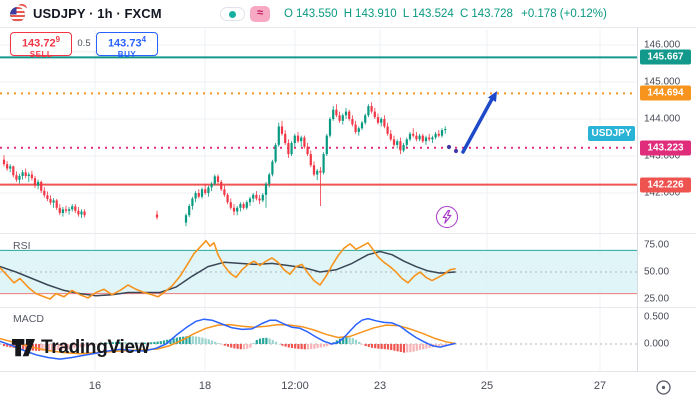 Image resolution: width=696 pixels, height=402 pixels. Describe the element at coordinates (662, 156) in the screenshot. I see `price-axis-tick: 143.000` at that location.